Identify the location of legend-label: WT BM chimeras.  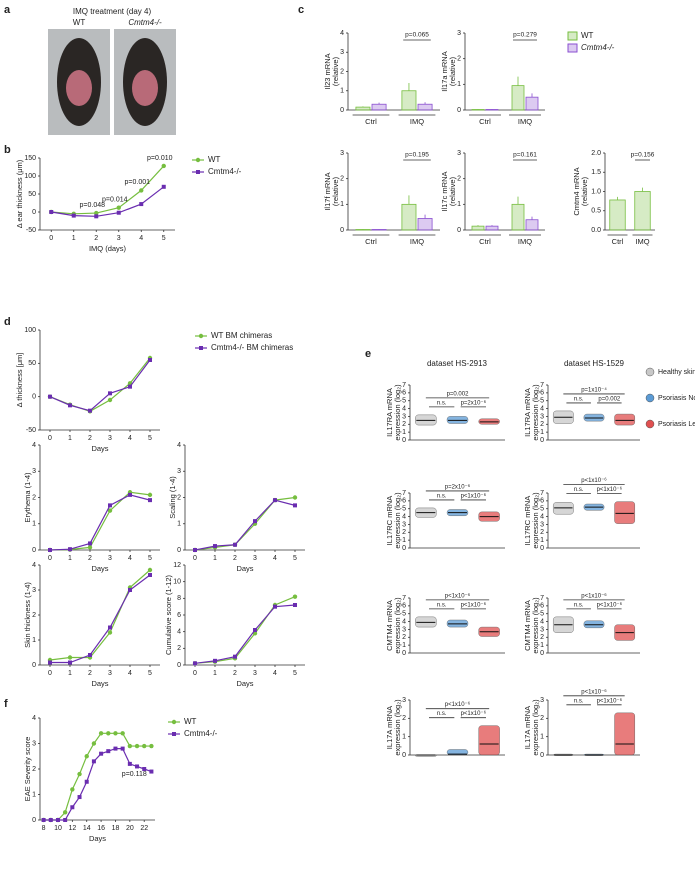
(241, 335).